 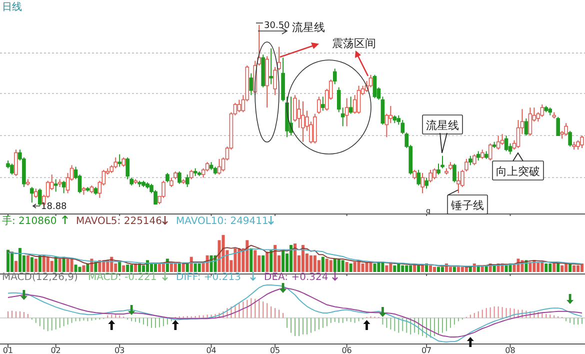 I want to click on legend-label: 手: 210860, so click(x=29, y=221).